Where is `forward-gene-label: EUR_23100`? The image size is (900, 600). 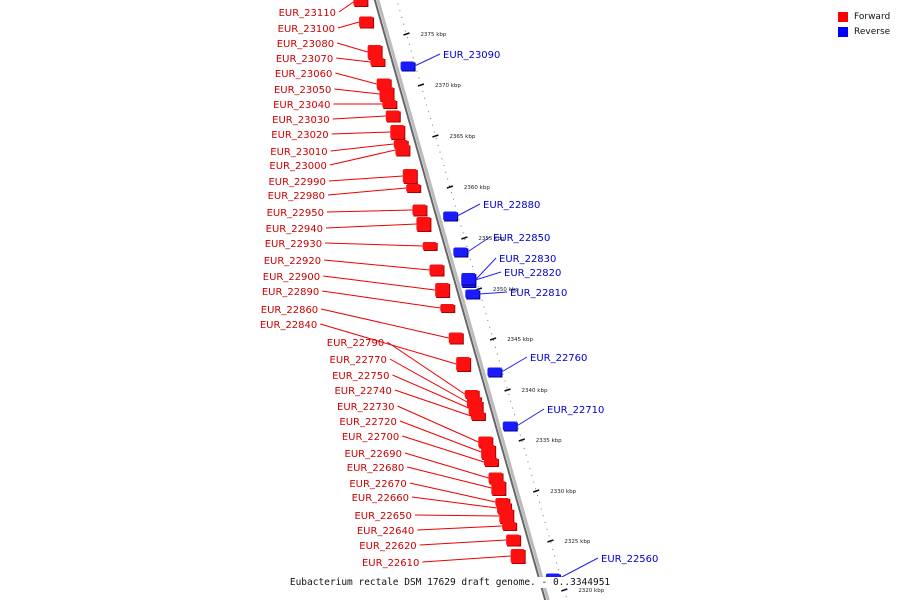
forward-gene-label: EUR_23100 is located at coordinates (306, 29).